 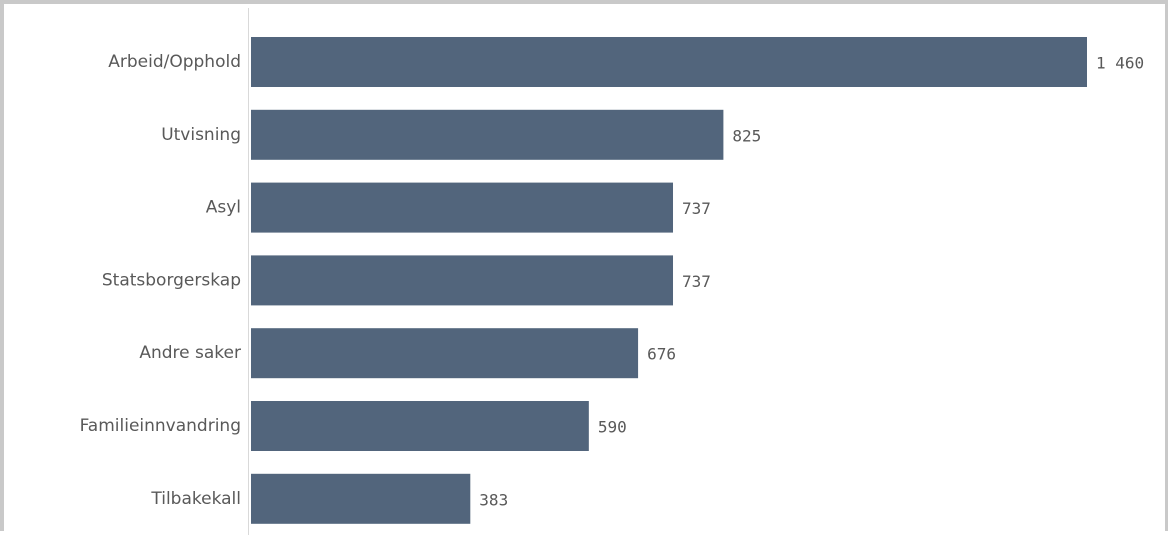 What do you see at coordinates (174, 62) in the screenshot?
I see `category-label-0: Arbeid/Opphold` at bounding box center [174, 62].